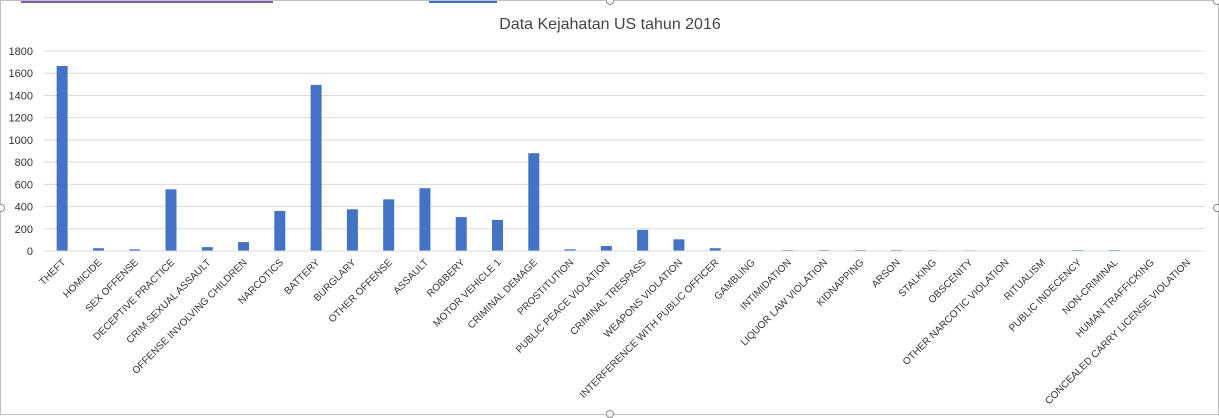 The image size is (1219, 418). I want to click on resize-handle-bottom-middle, so click(610, 414).